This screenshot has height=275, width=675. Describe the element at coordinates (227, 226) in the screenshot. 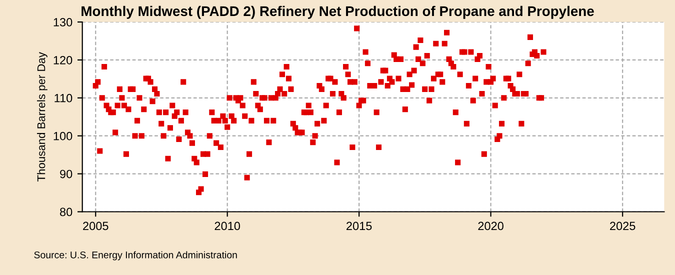

I see `x-tick-label: 2010` at that location.